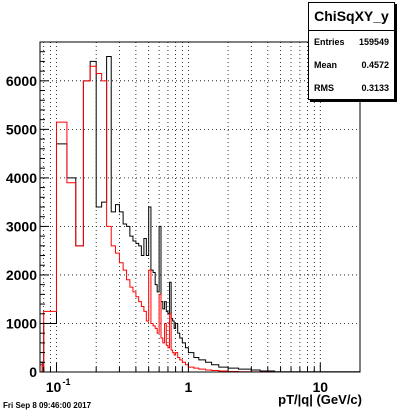 The width and height of the screenshot is (400, 414). I want to click on stats-entries-label: Entries, so click(329, 42).